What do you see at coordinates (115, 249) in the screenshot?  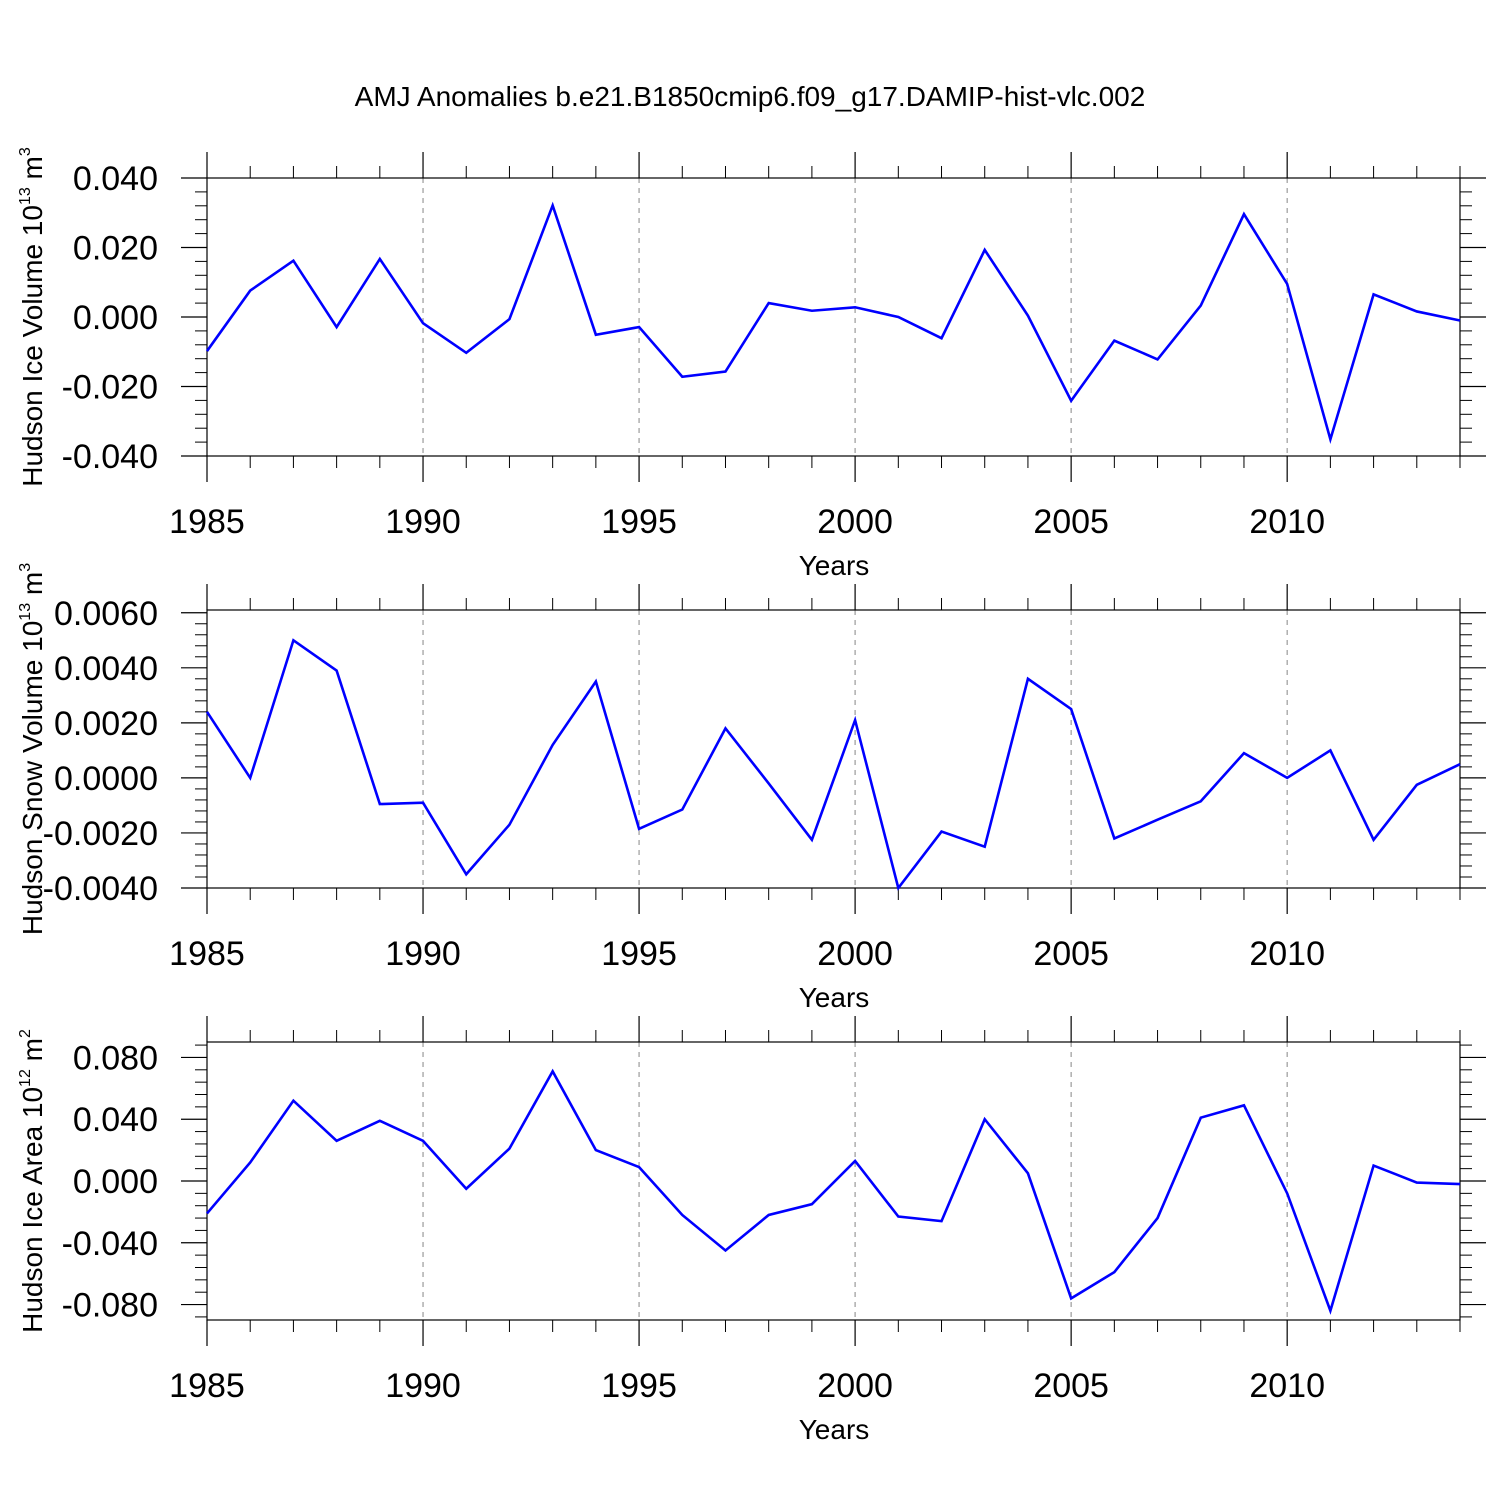 I see `y-tick-label: 0.020` at bounding box center [115, 249].